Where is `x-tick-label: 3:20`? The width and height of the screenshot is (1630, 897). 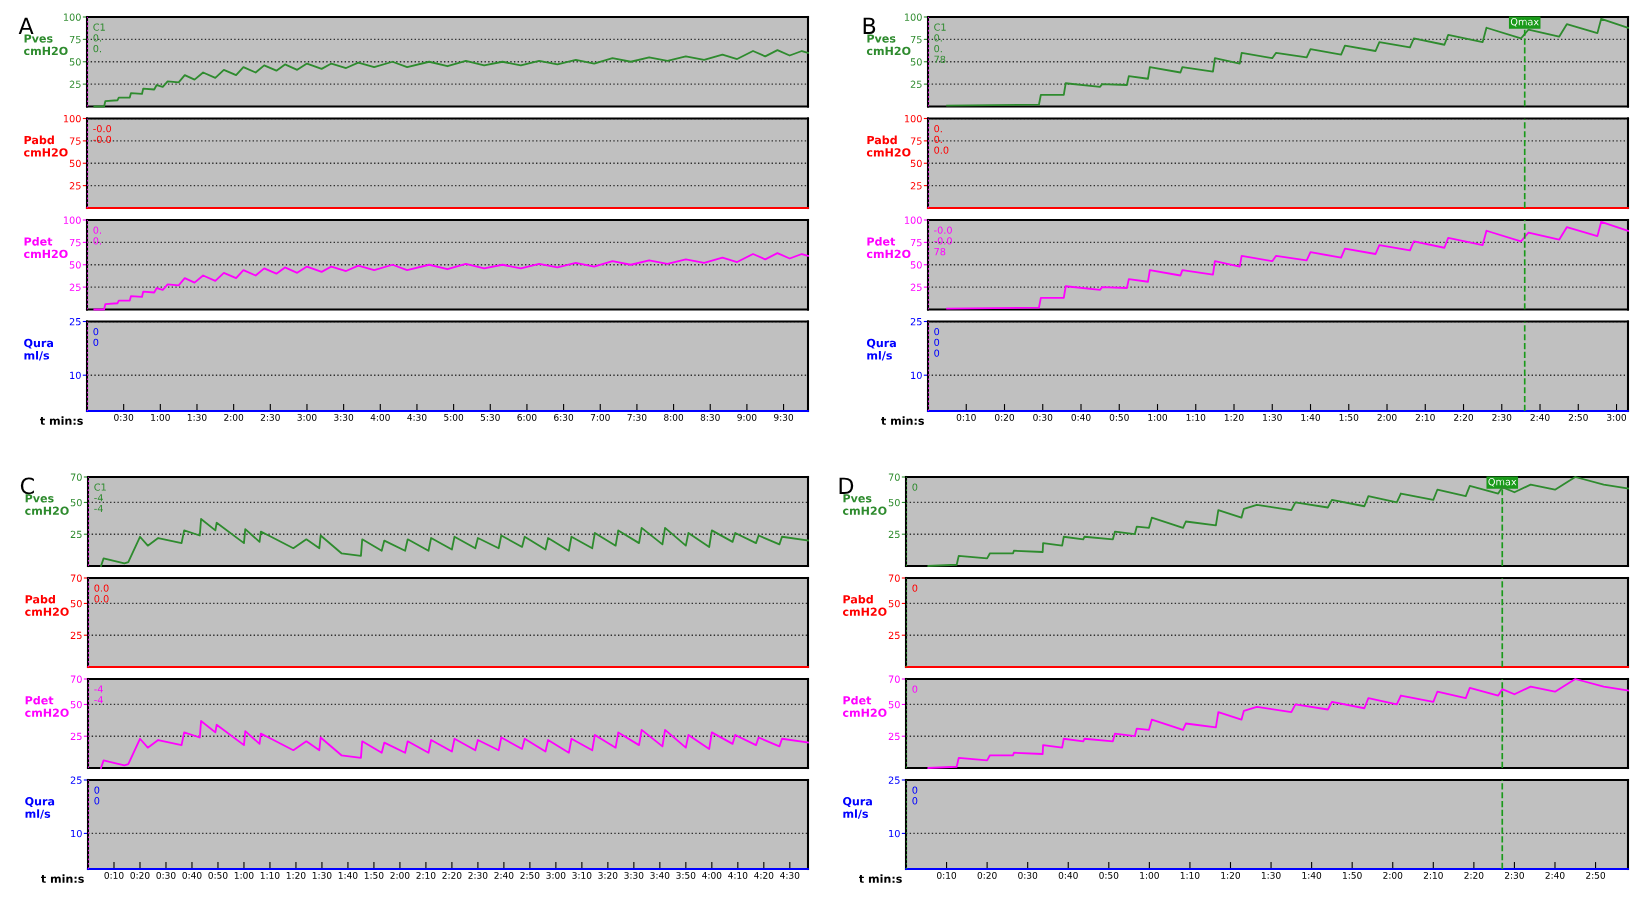 x-tick-label: 3:20 is located at coordinates (608, 875).